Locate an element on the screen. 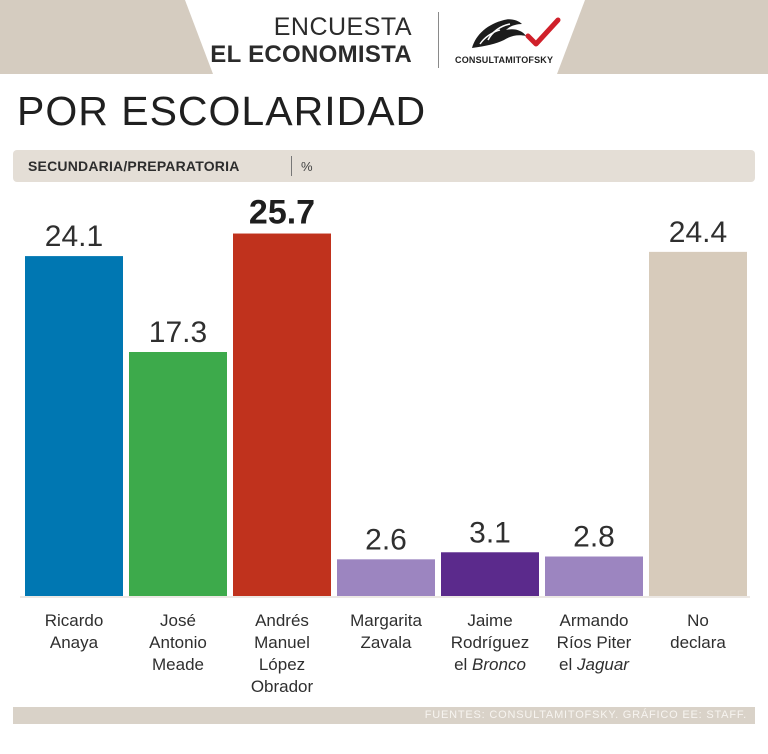 The height and width of the screenshot is (754, 768). category-label-5: Armando Ríos Piter el Jaguar is located at coordinates (594, 642).